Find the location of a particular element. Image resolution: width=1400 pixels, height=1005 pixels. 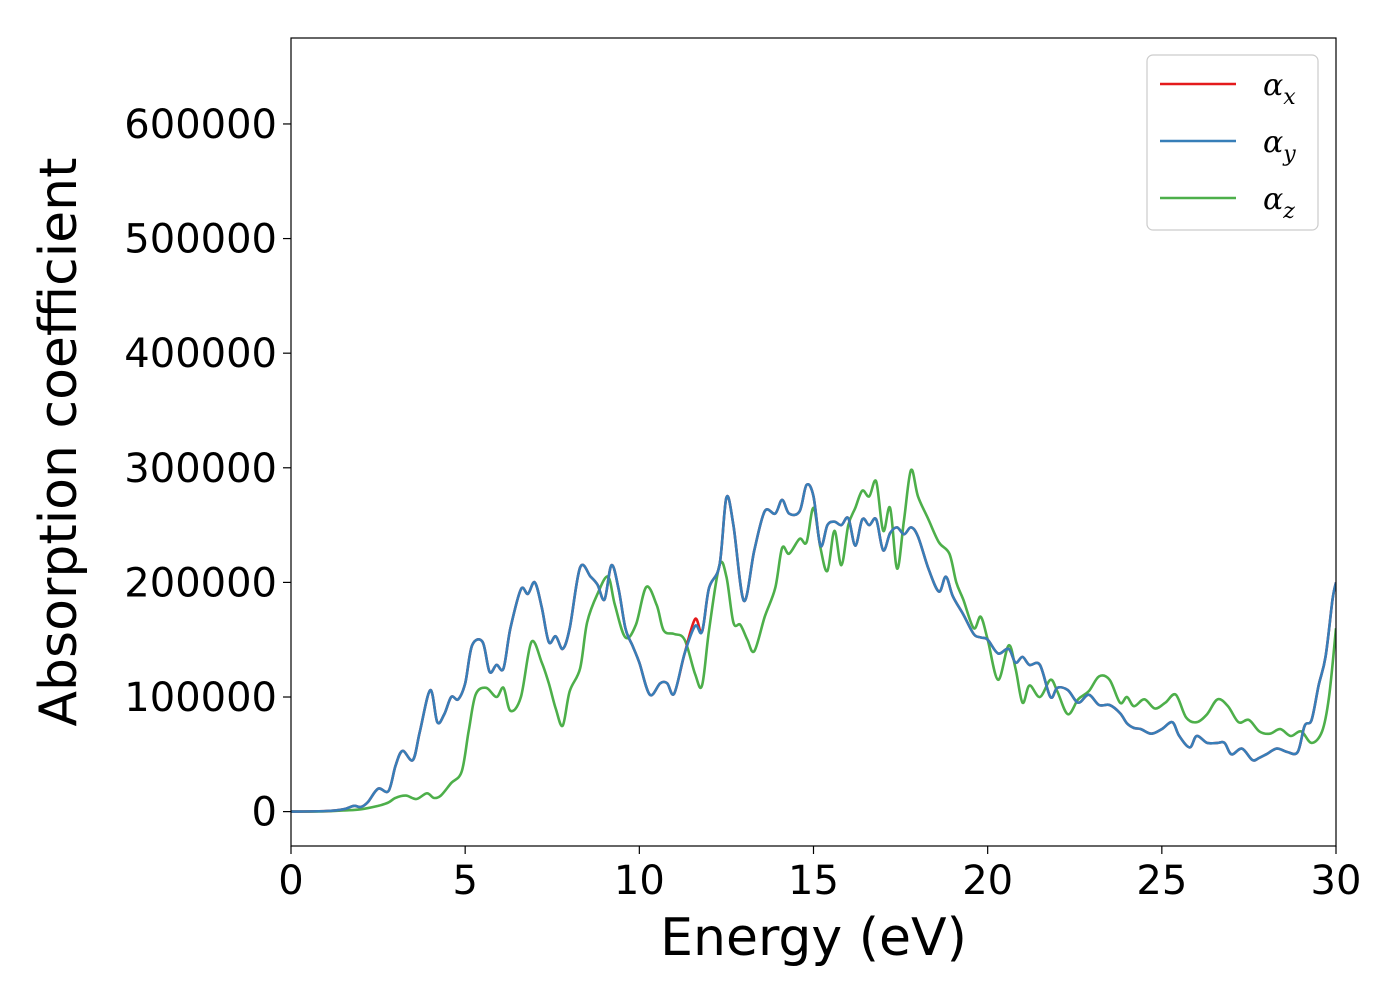

legend-label-x: αx is located at coordinates (1279, 89).